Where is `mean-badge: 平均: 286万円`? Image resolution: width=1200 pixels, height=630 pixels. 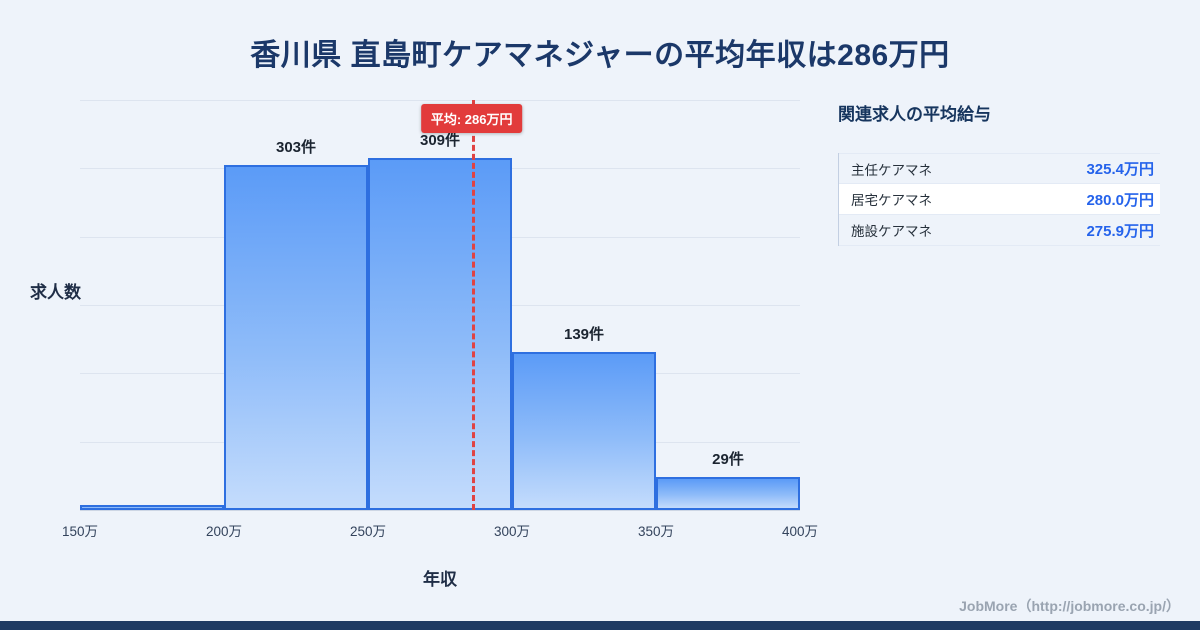
mean-badge: 平均: 286万円 is located at coordinates (471, 118).